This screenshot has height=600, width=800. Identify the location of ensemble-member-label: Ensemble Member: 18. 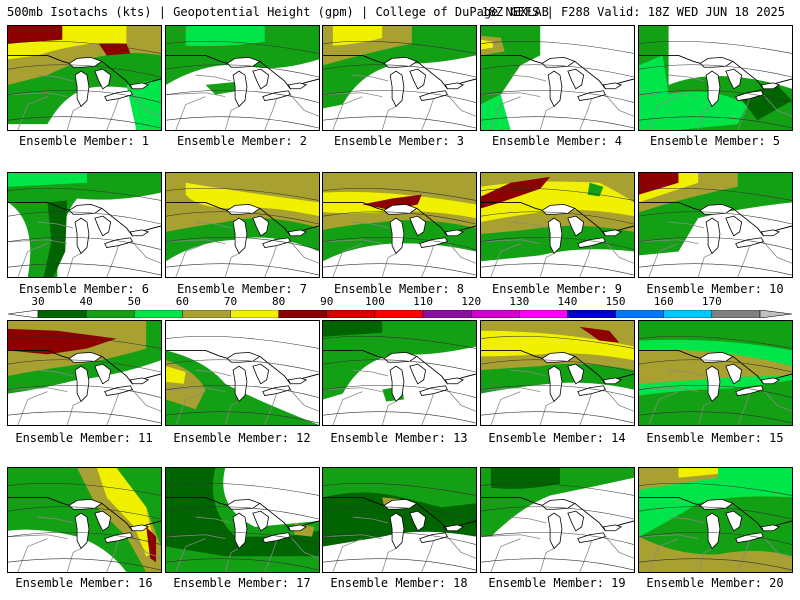
(399, 583).